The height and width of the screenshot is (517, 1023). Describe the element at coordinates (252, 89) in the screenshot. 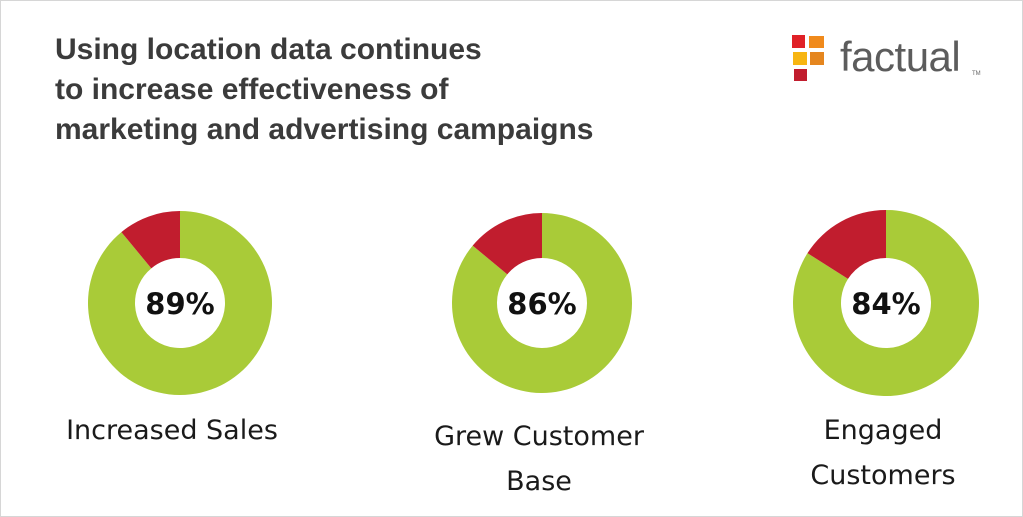

I see `title-line: to increase effectiveness of` at that location.